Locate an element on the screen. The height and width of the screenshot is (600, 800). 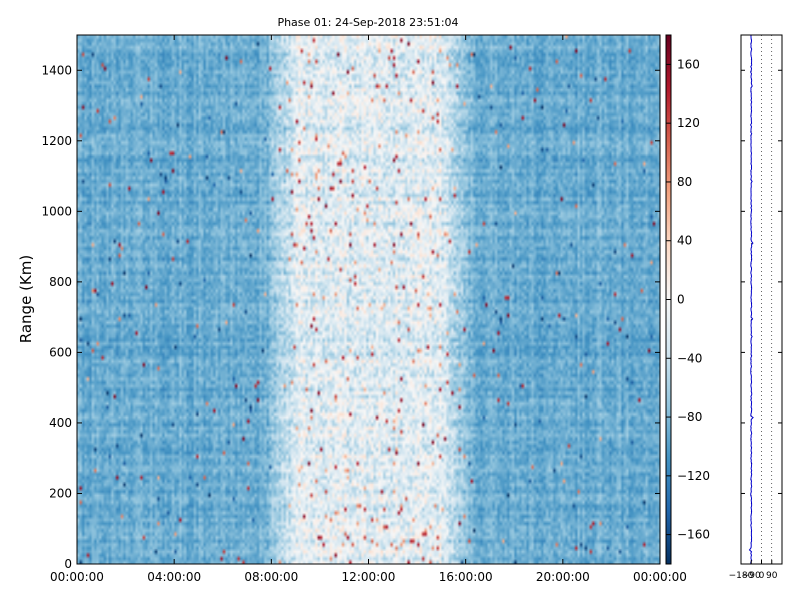
x-tick-label: 20:00:00 is located at coordinates (563, 577).